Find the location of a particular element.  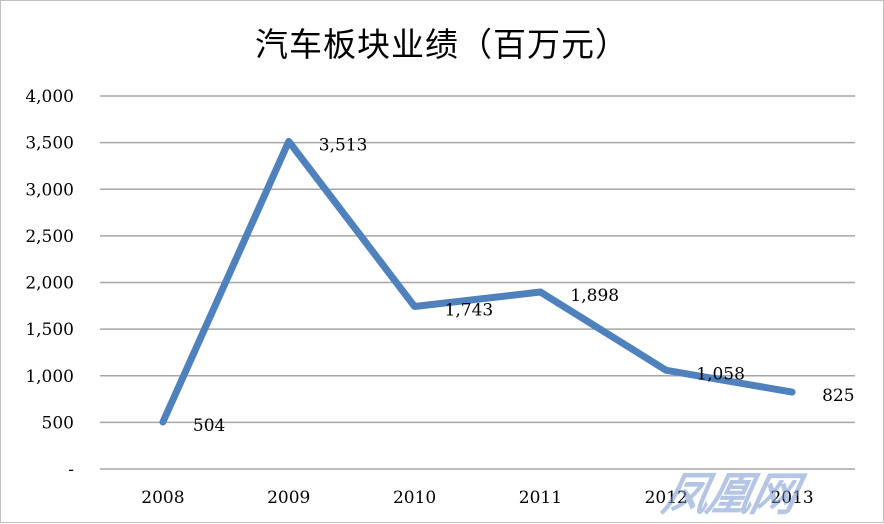

data-label: 504 is located at coordinates (209, 426).